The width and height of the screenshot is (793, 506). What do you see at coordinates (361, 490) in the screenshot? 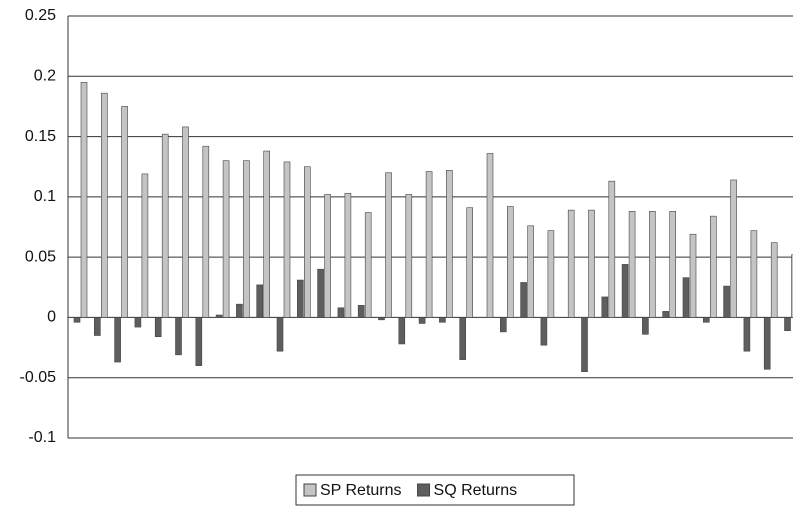
I see `legend-label: SP Returns` at bounding box center [361, 490].